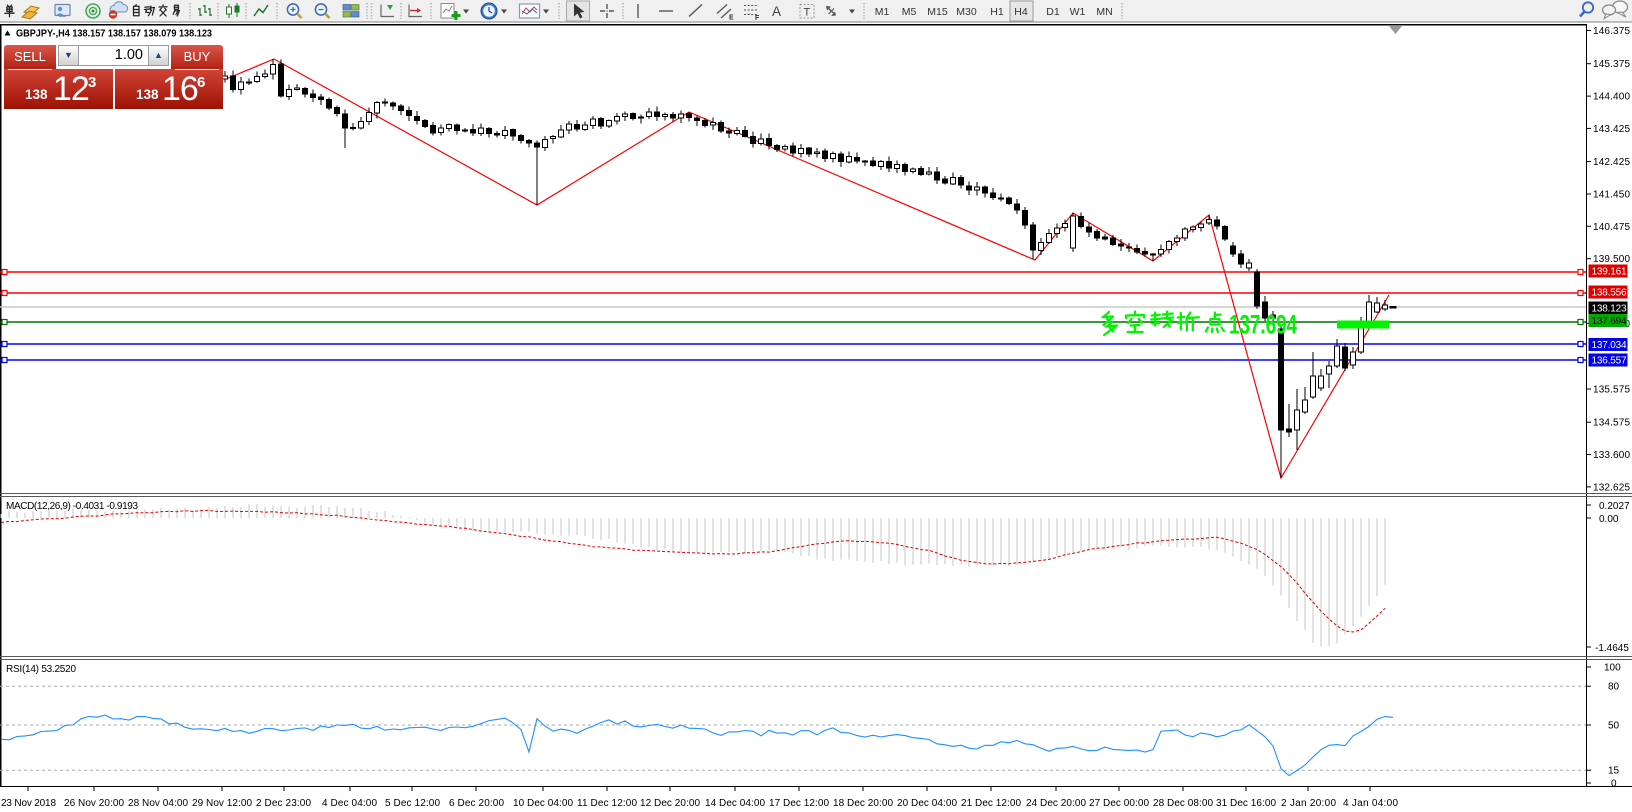 The width and height of the screenshot is (1632, 812). I want to click on svg-text: 143.425, so click(1611, 129).